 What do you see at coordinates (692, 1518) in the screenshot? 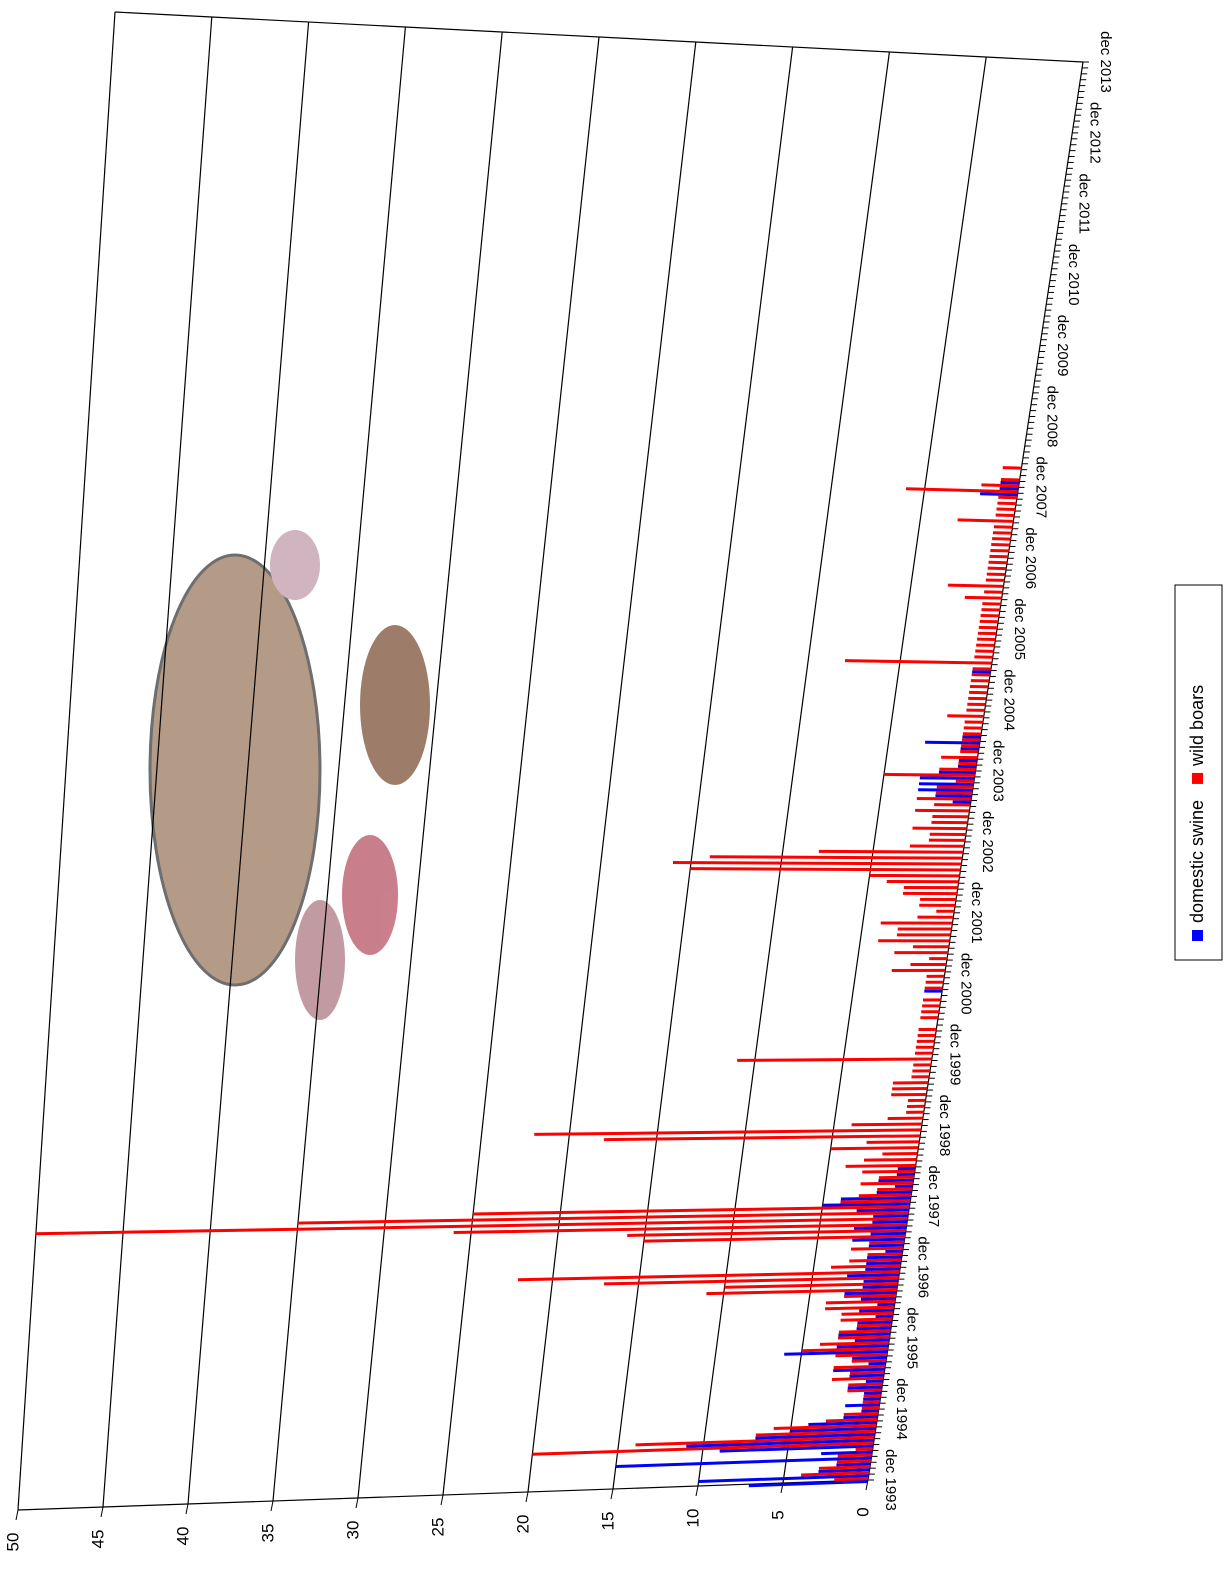
I see `y-tick-label: 10` at bounding box center [692, 1518].